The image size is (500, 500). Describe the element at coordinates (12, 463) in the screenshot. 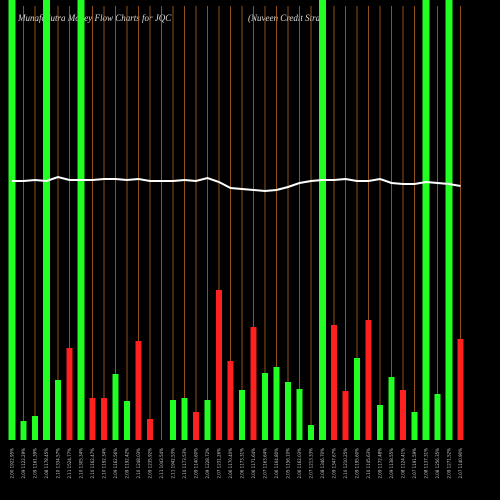

I see `x-tick-label: 2.00 1922.95%` at that location.